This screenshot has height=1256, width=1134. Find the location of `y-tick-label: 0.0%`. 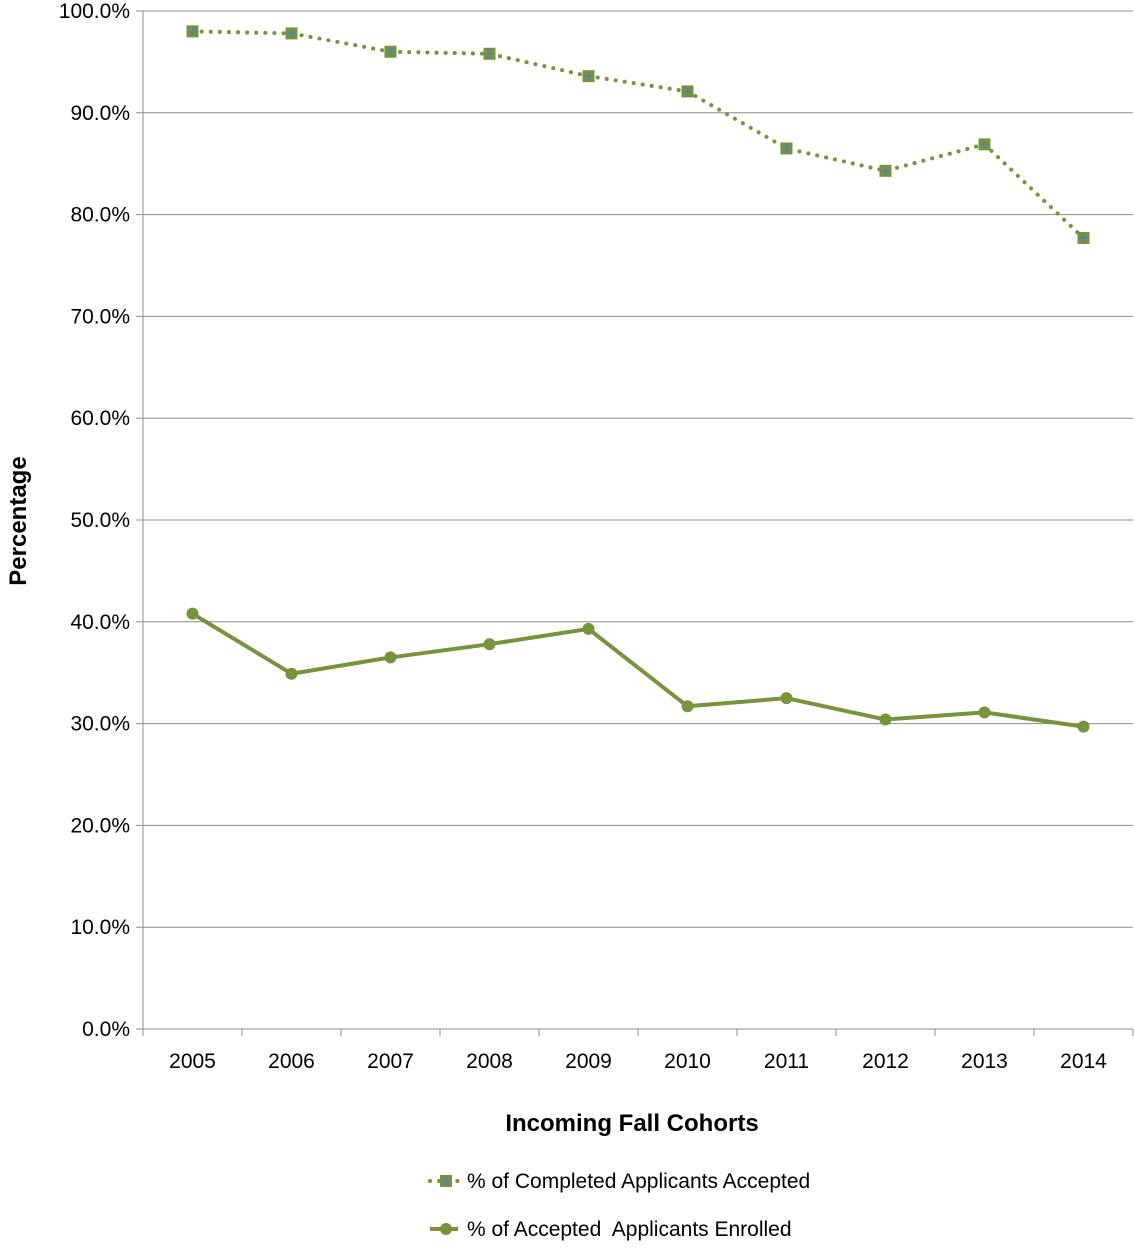

y-tick-label: 0.0% is located at coordinates (106, 1029).